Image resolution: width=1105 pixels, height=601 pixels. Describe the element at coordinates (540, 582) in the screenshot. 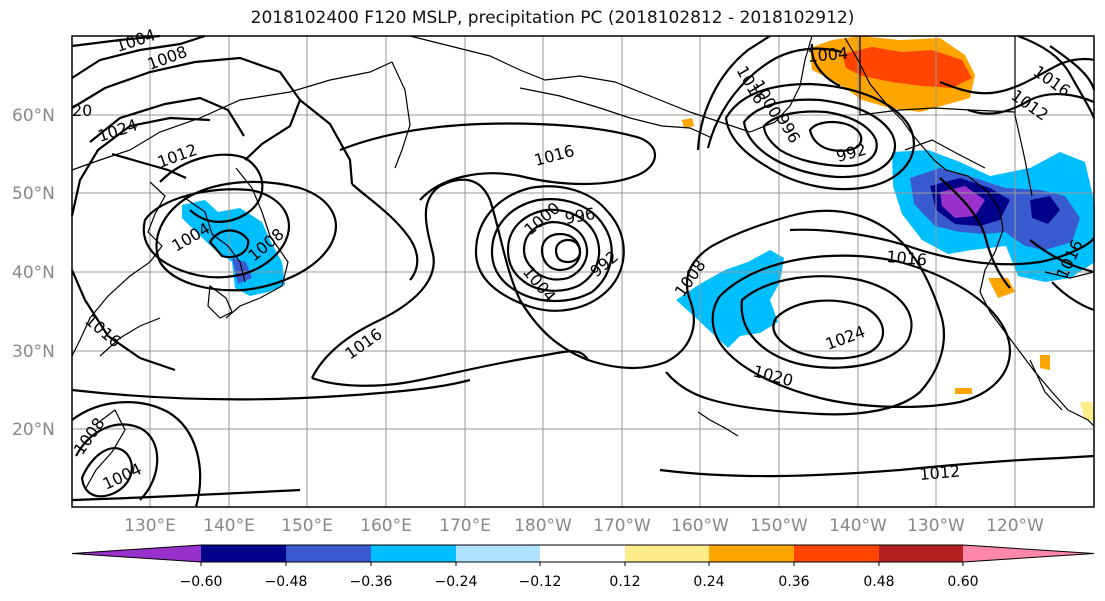

I see `colorbar-tick-label: −0.12` at that location.